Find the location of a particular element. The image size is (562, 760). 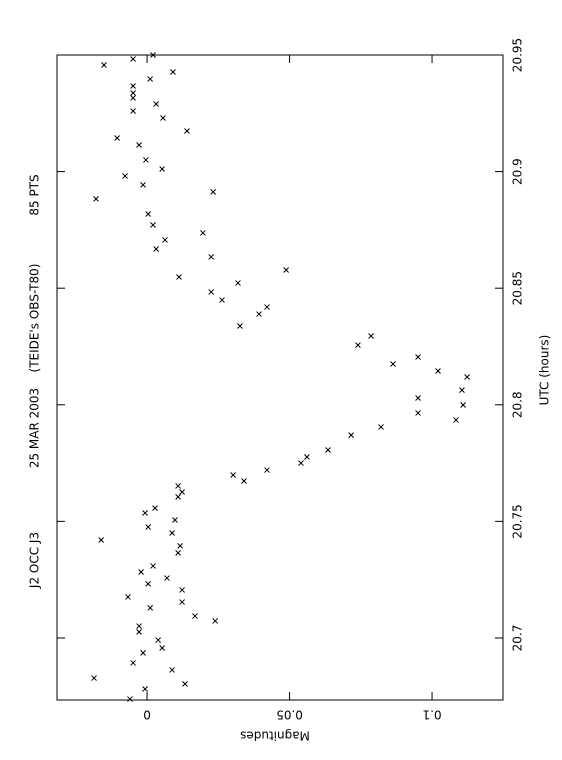

y-tick-label: 0.1 is located at coordinates (431, 715).